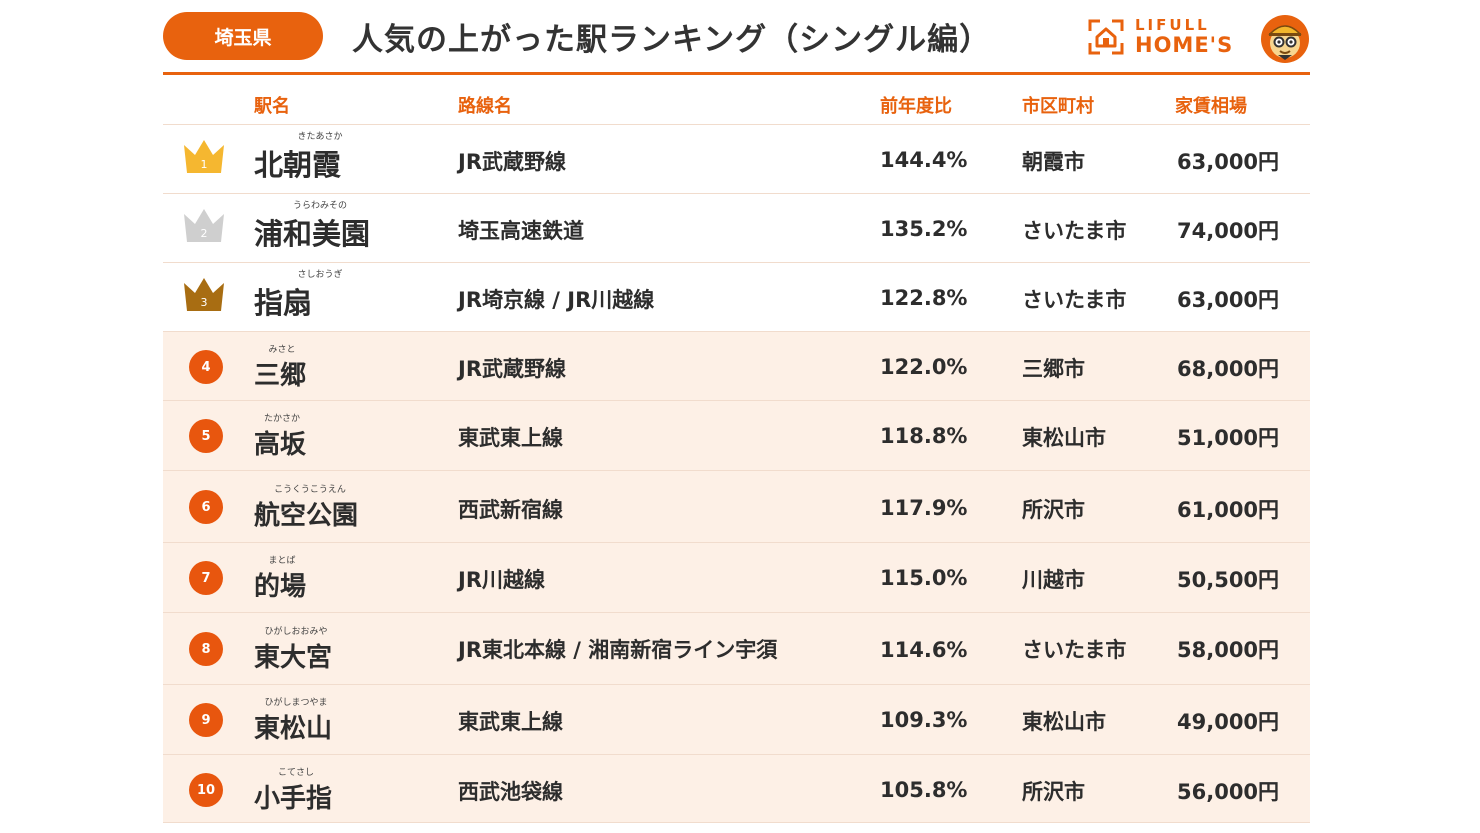 The image size is (1480, 833). I want to click on station-reading: みさと, so click(282, 350).